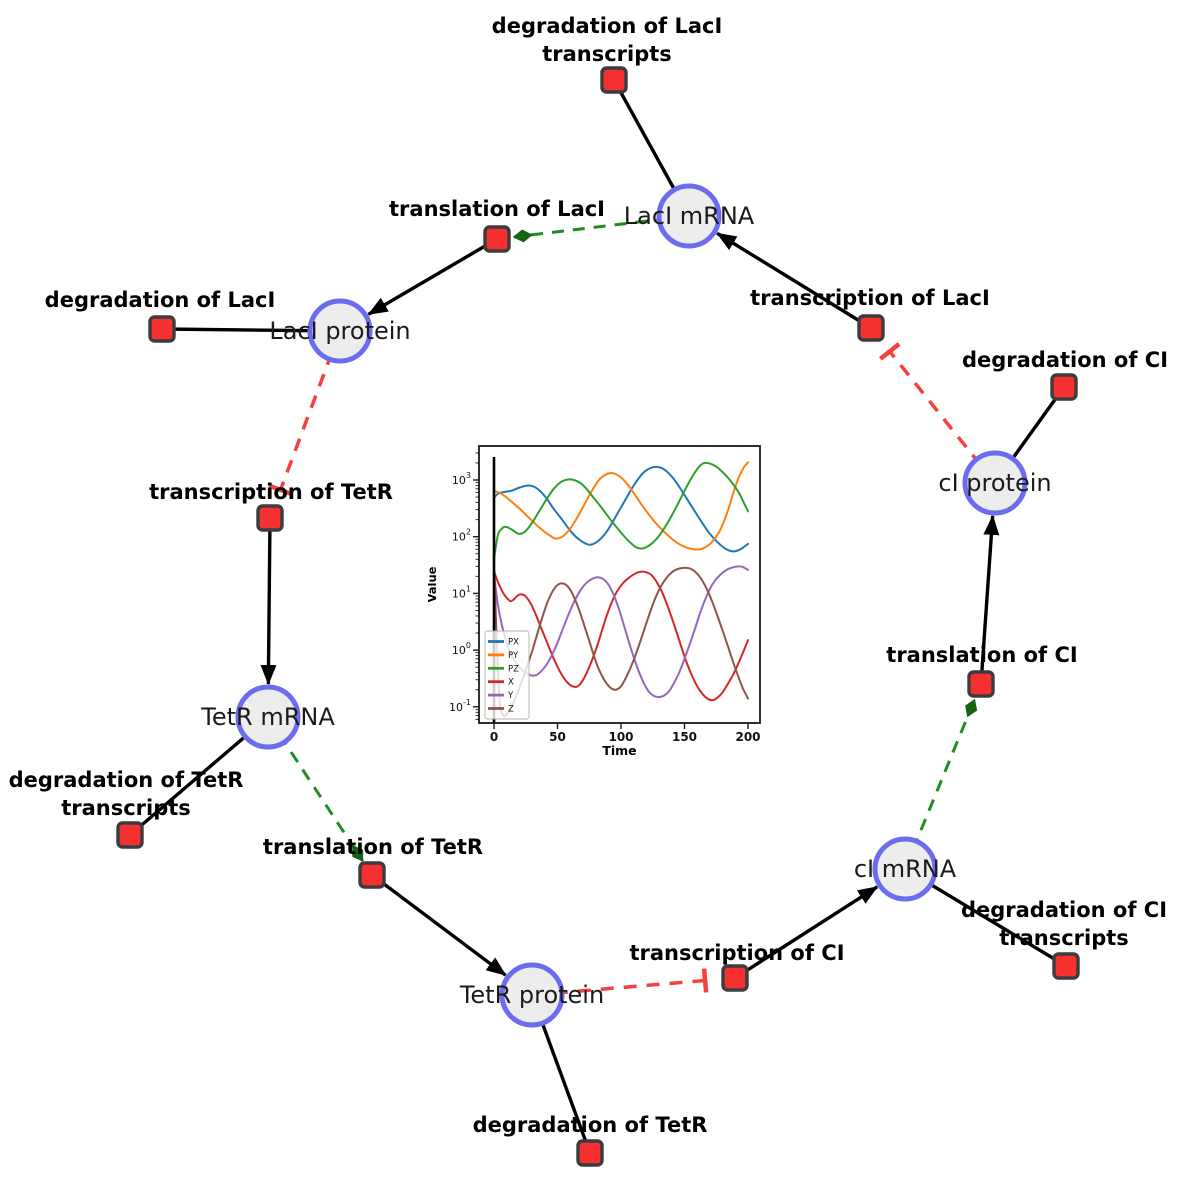 The image size is (1189, 1200). I want to click on species-node-laci-protein, so click(340, 331).